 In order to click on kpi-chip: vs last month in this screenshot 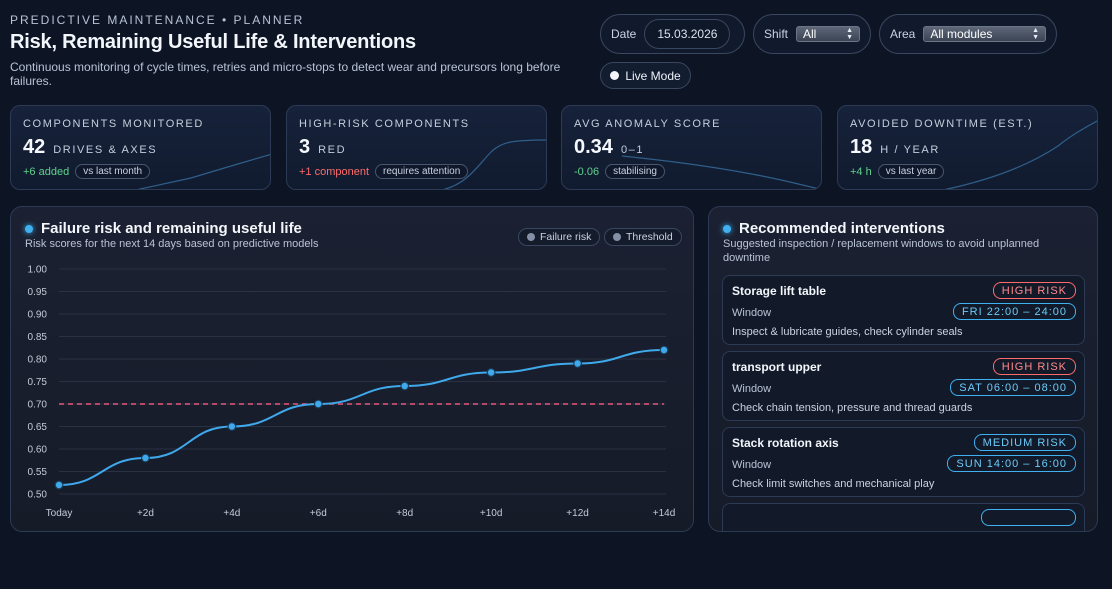, I will do `click(113, 171)`.